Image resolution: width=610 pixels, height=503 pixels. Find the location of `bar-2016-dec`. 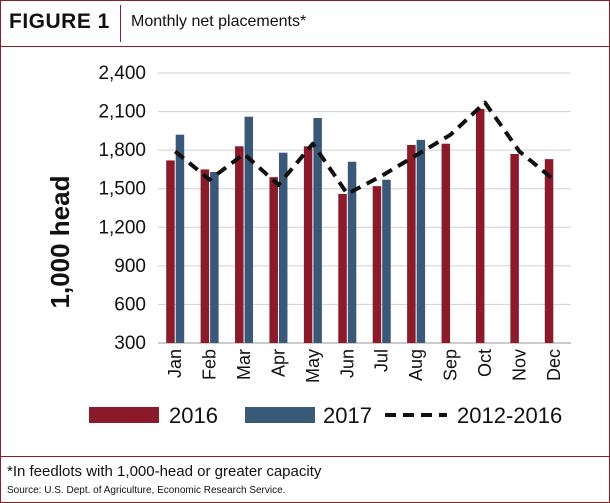

bar-2016-dec is located at coordinates (549, 251).